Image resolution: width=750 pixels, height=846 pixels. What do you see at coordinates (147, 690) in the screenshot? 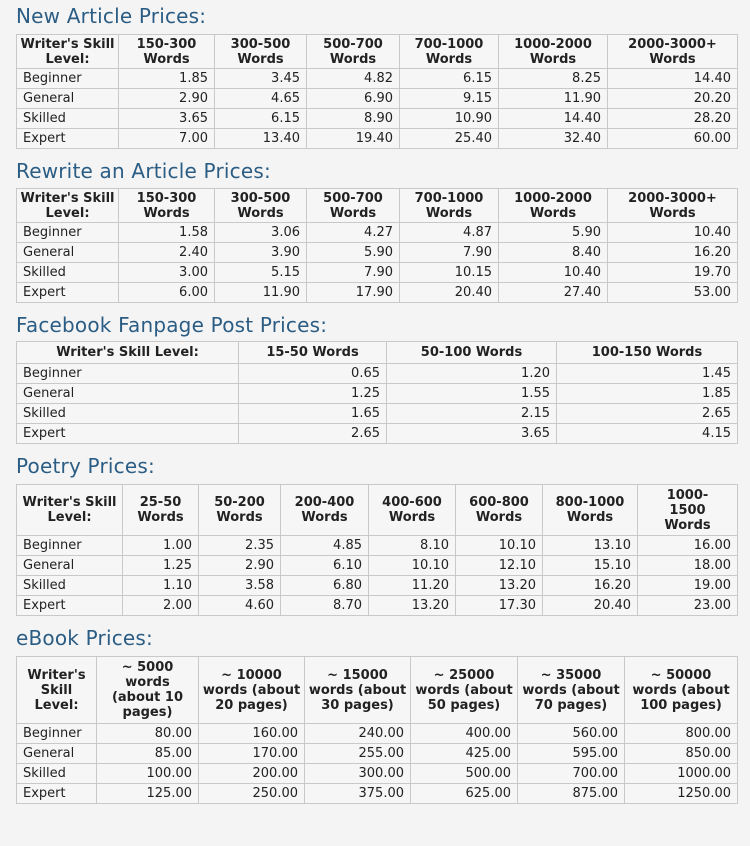
I see `column-header: ~ 5000 words (about 10 pages)` at bounding box center [147, 690].